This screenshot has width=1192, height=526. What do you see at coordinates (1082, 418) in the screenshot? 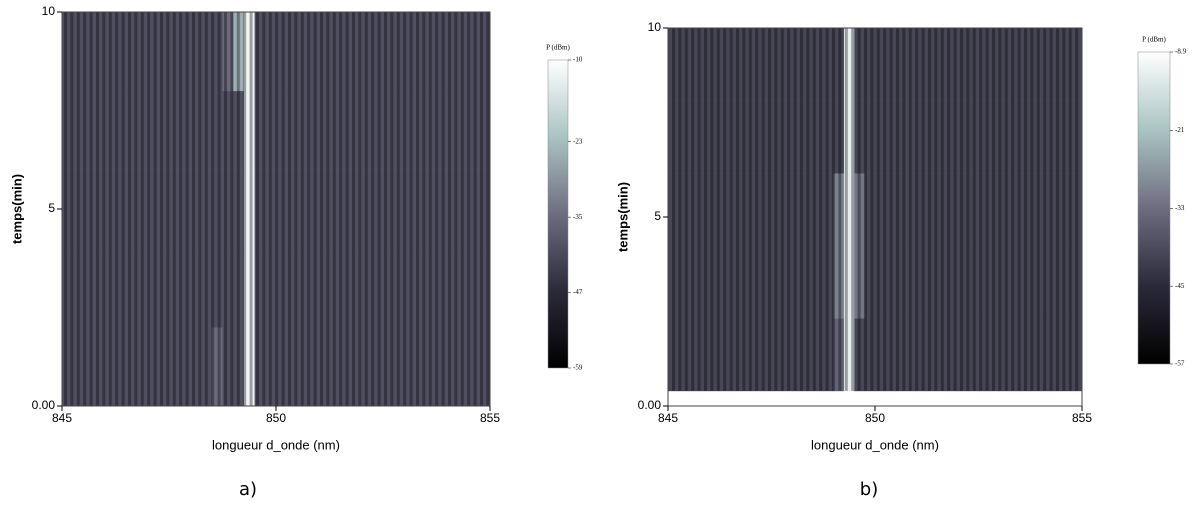
I see `x-tick-label: 855` at bounding box center [1082, 418].